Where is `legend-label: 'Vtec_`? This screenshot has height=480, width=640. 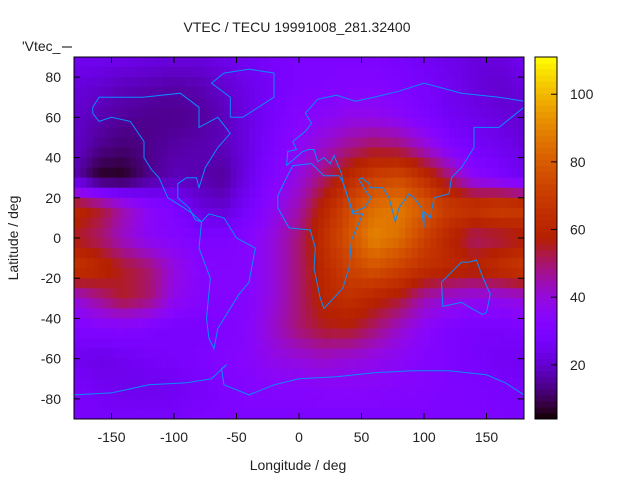
legend-label: 'Vtec_ is located at coordinates (41, 46).